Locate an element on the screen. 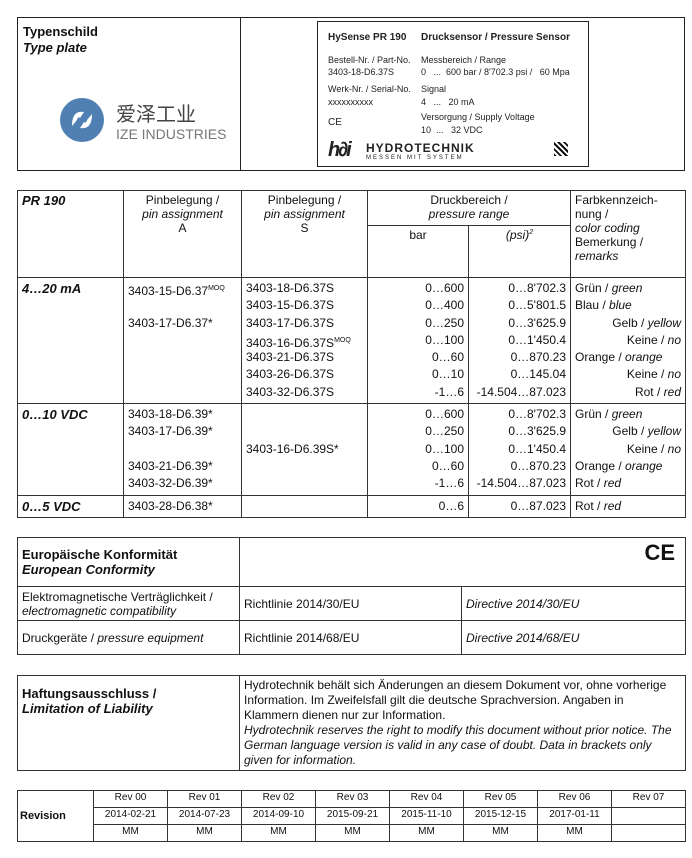  pin-a-cell-line: 3403-32-D6.39* is located at coordinates (170, 483).